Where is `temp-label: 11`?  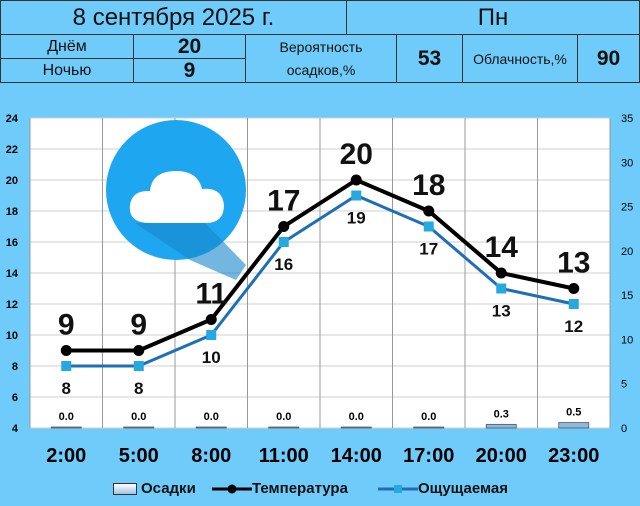 temp-label: 11 is located at coordinates (211, 294).